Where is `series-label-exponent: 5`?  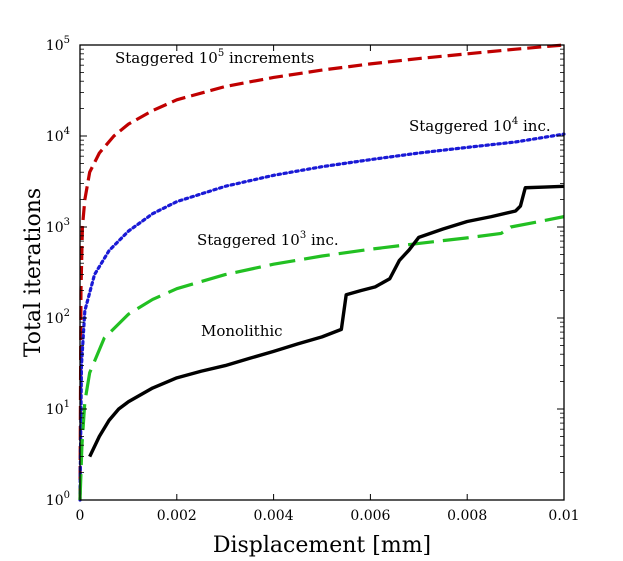 series-label-exponent: 5 is located at coordinates (221, 53).